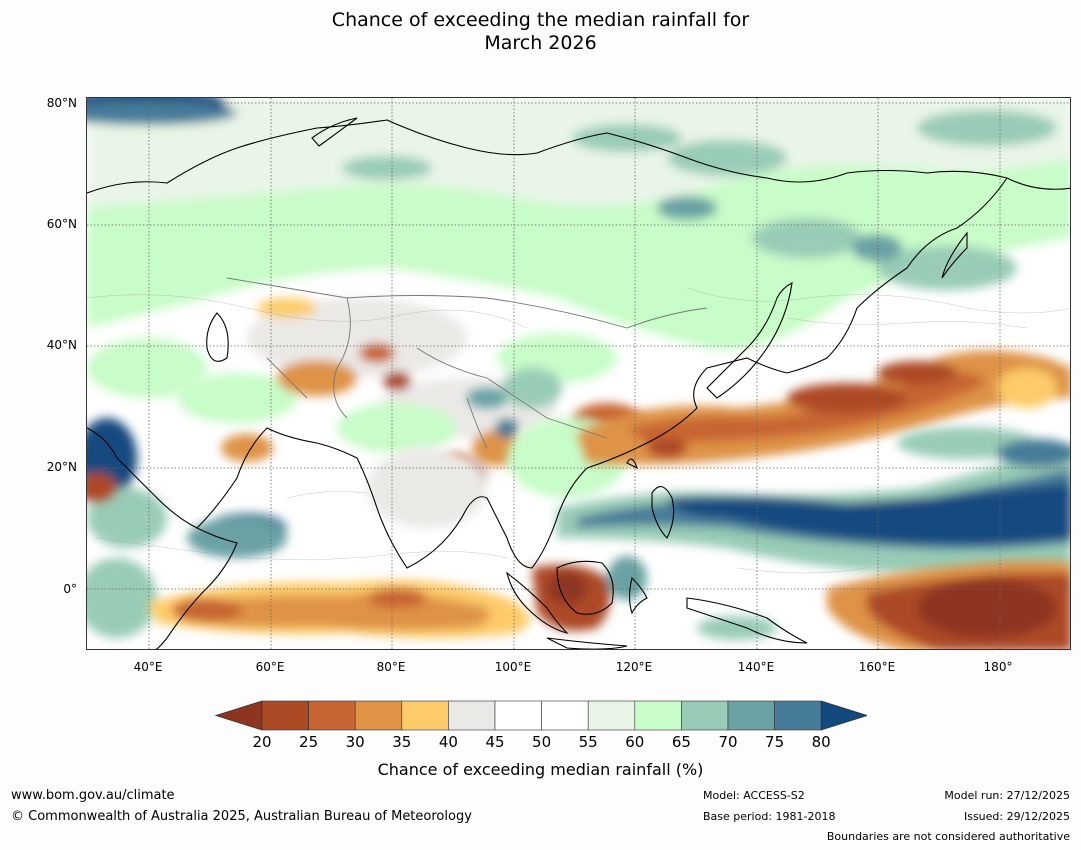  Describe the element at coordinates (402, 742) in the screenshot. I see `colorbar-tick-label: 35` at that location.